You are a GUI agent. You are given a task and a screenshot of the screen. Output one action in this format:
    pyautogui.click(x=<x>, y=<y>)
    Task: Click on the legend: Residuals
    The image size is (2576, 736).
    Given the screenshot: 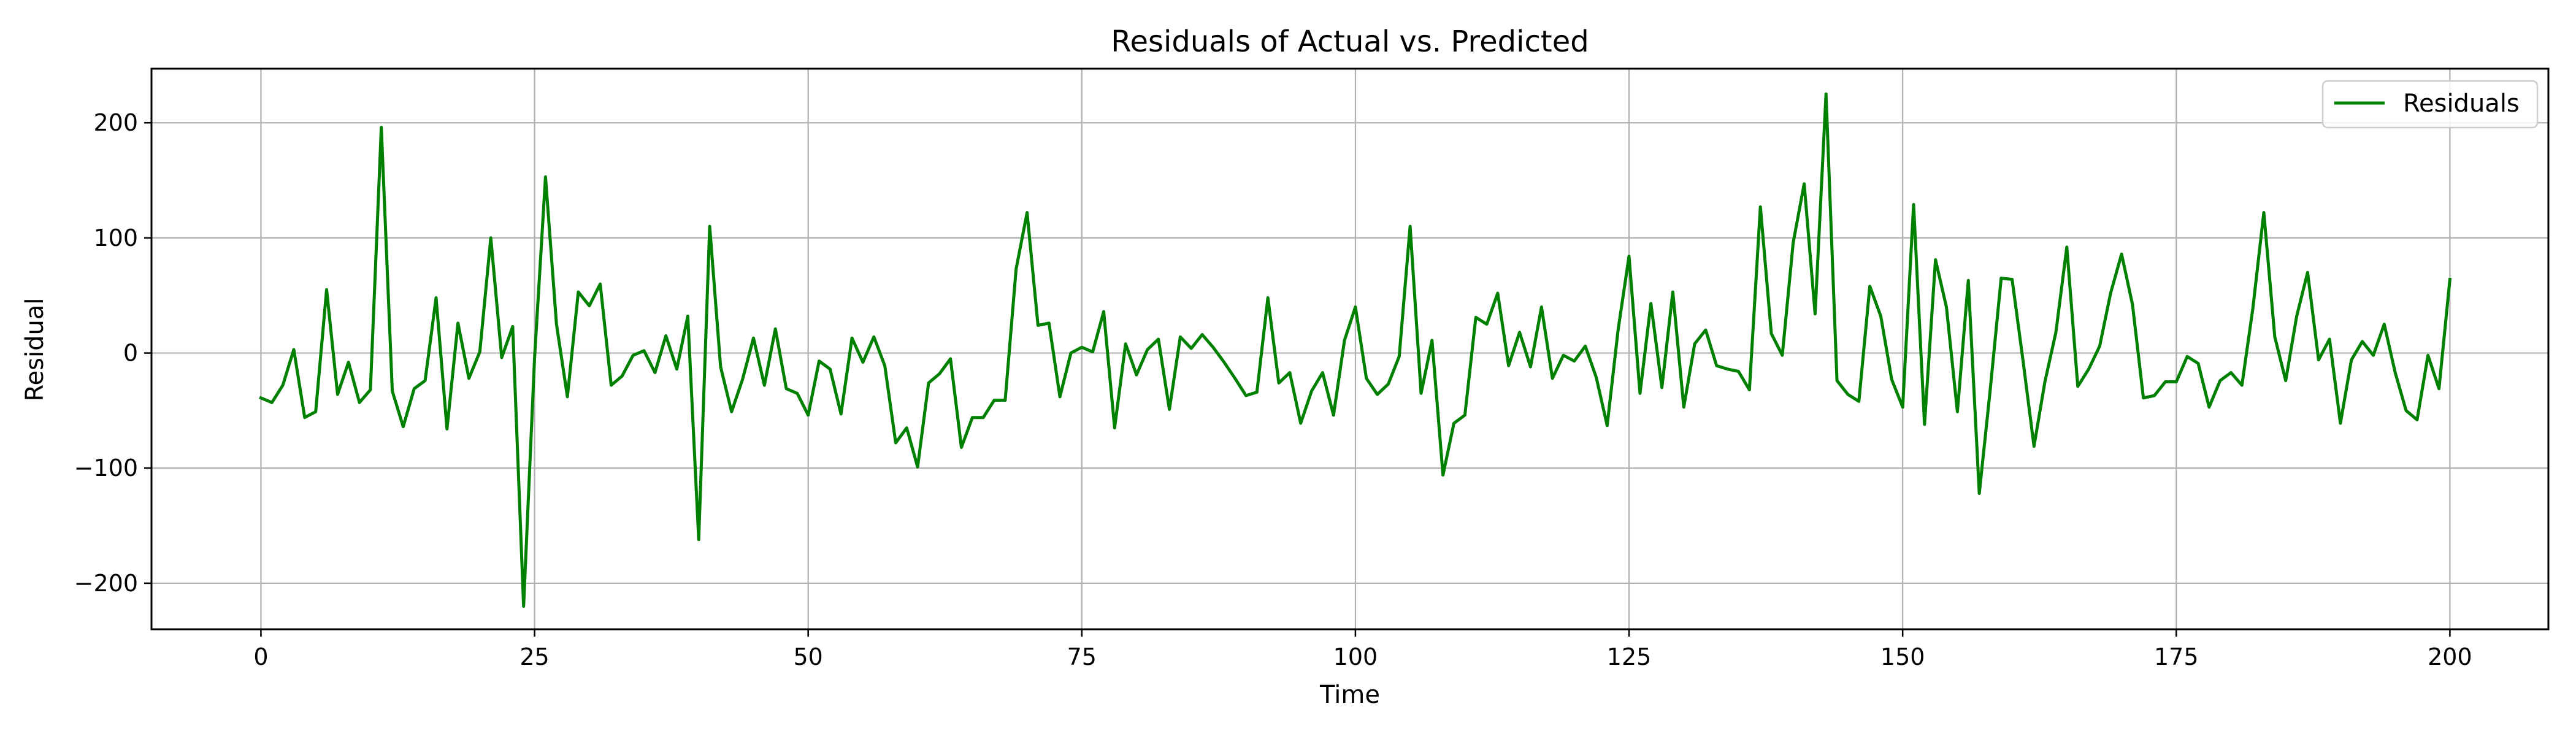 What is the action you would take?
    pyautogui.click(x=2430, y=104)
    